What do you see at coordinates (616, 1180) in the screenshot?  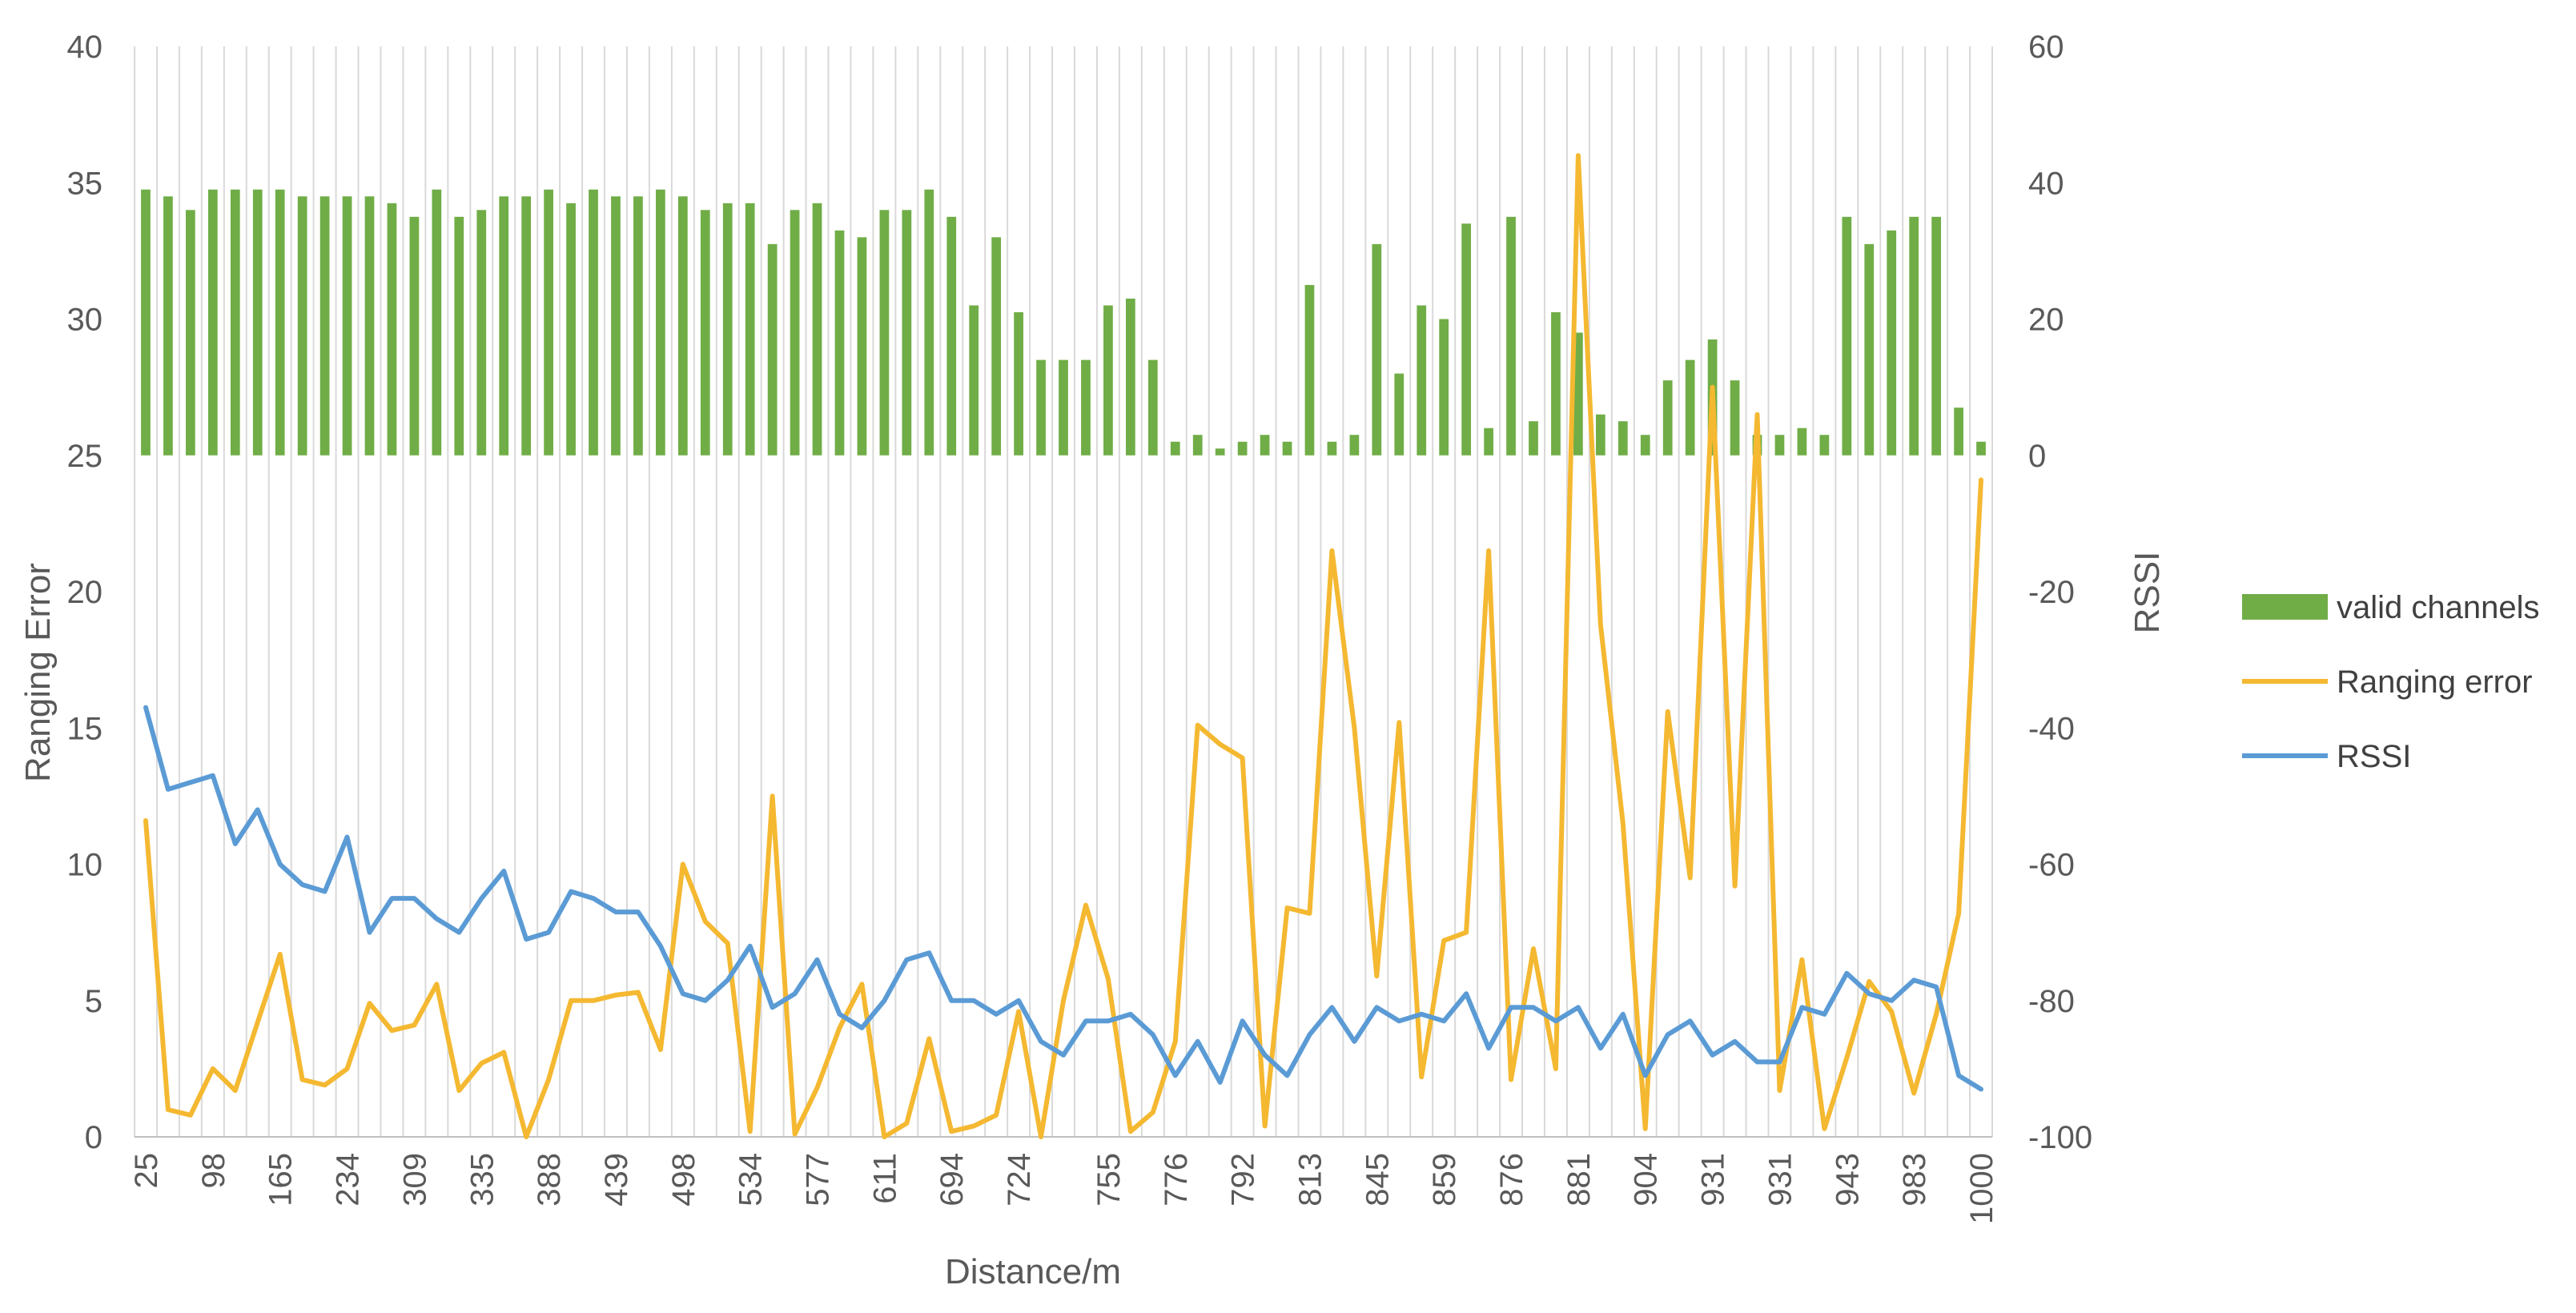 I see `x-tick-label: 439` at bounding box center [616, 1180].